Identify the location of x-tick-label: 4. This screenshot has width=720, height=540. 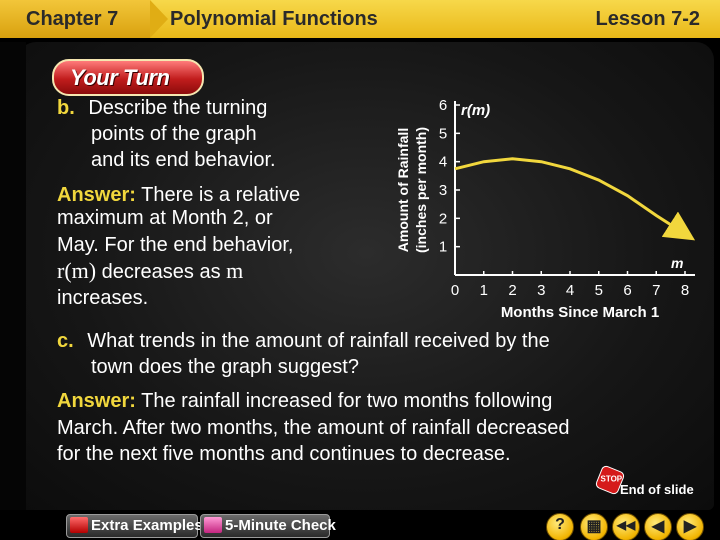
(570, 290).